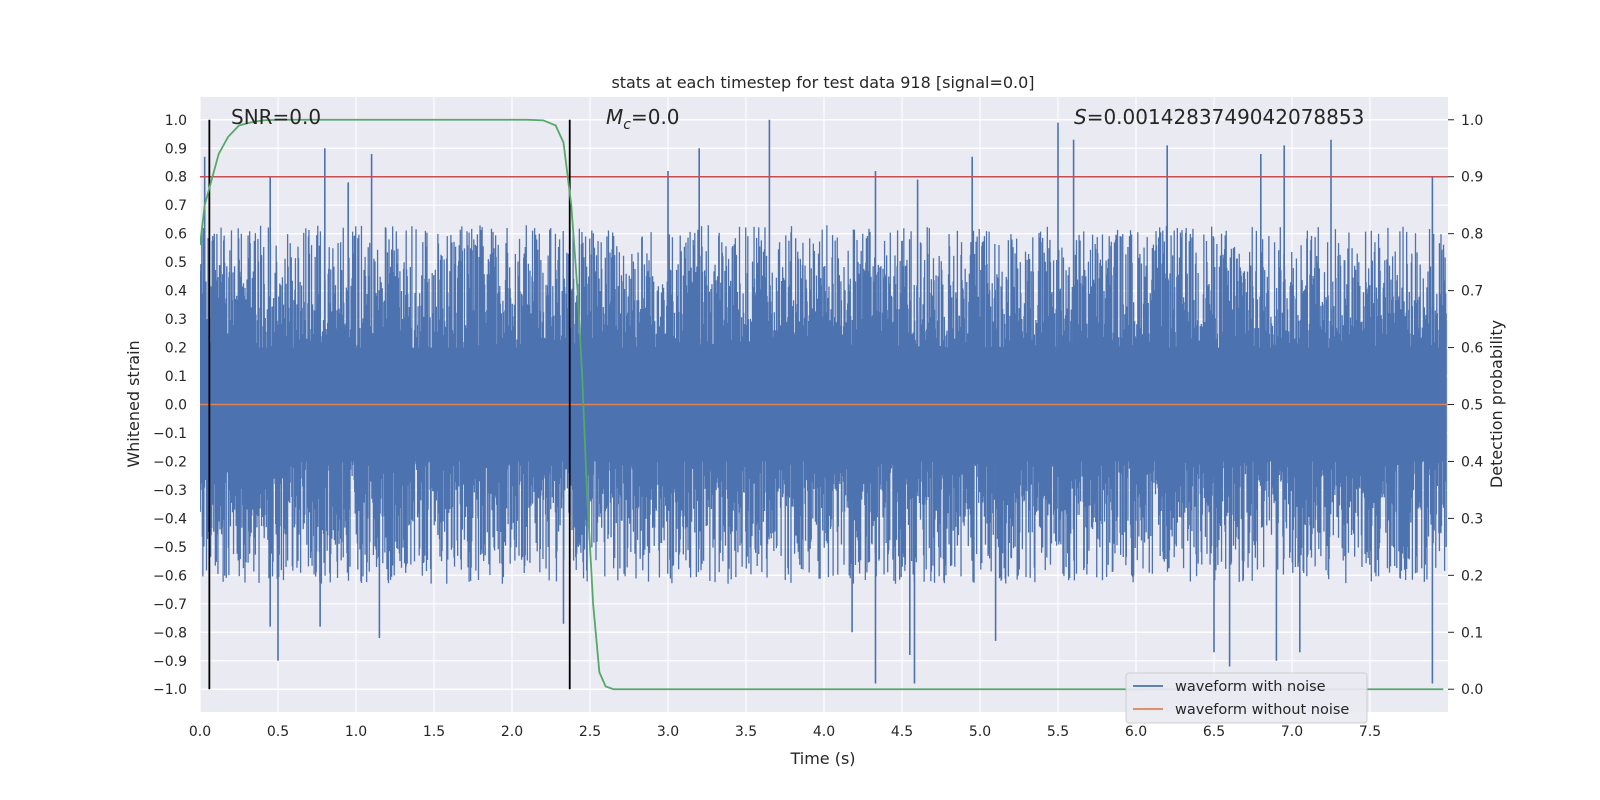 This screenshot has width=1600, height=800. What do you see at coordinates (1472, 519) in the screenshot?
I see `y-tick-label-right: 0.3` at bounding box center [1472, 519].